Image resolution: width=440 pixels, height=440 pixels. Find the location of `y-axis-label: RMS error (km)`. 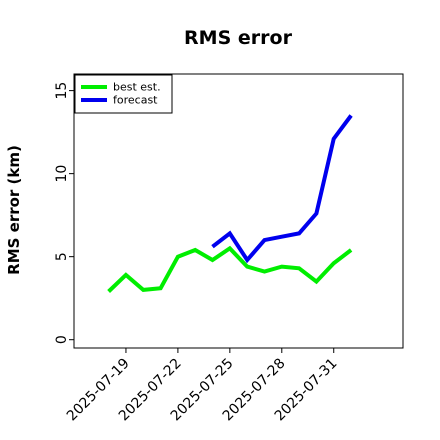

y-axis-label: RMS error (km) is located at coordinates (14, 210).